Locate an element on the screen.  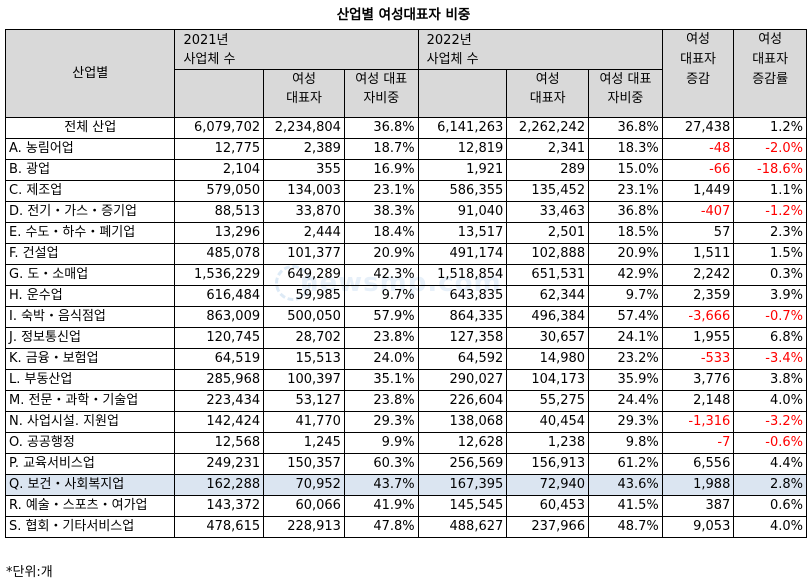
cell-r22: 23.1% is located at coordinates (625, 191).